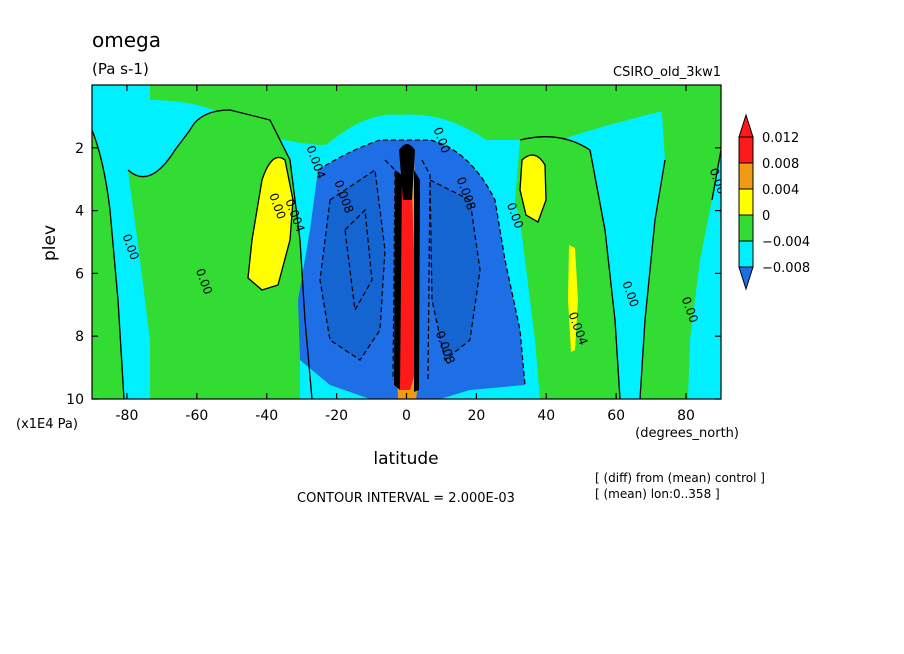  I want to click on green-band-lower-south, so click(225, 364).